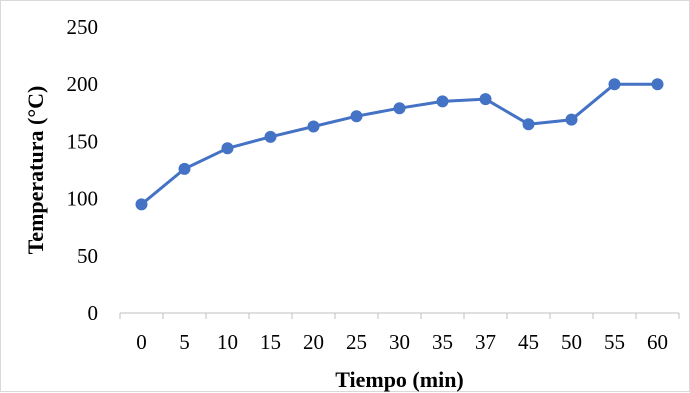 This screenshot has width=690, height=393. What do you see at coordinates (35, 170) in the screenshot?
I see `y-axis-title: Temperatura (°C)` at bounding box center [35, 170].